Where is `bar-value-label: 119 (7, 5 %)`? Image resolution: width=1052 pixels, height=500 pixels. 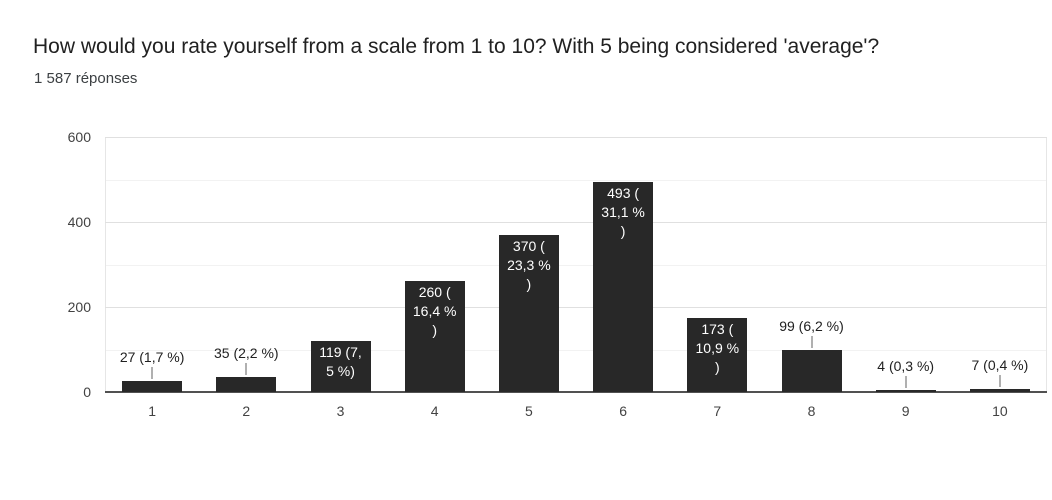 bar-value-label: 119 (7, 5 %) is located at coordinates (340, 361).